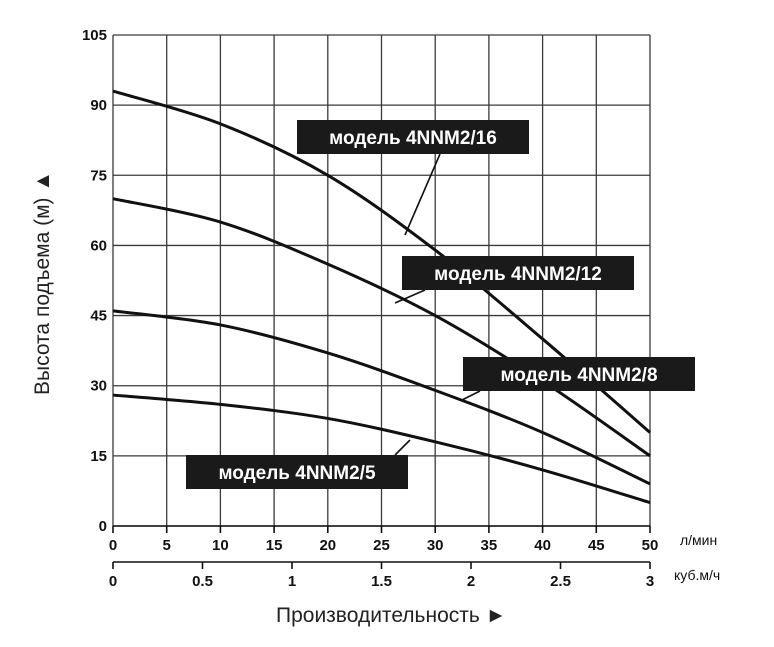 Image resolution: width=774 pixels, height=647 pixels. I want to click on y-tick-90: 90, so click(98, 105).